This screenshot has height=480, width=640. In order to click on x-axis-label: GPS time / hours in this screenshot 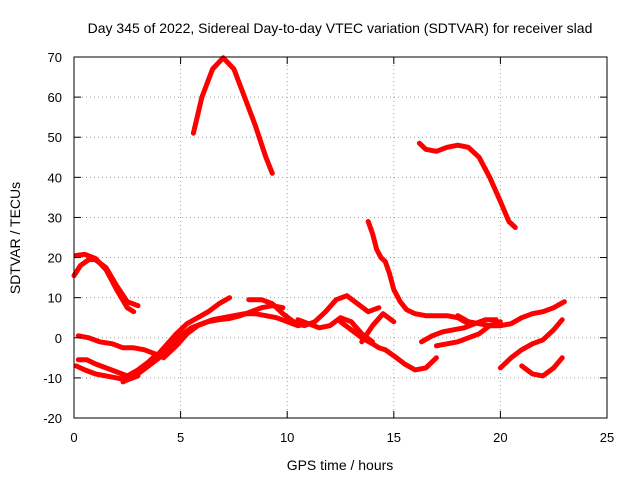, I will do `click(340, 465)`.